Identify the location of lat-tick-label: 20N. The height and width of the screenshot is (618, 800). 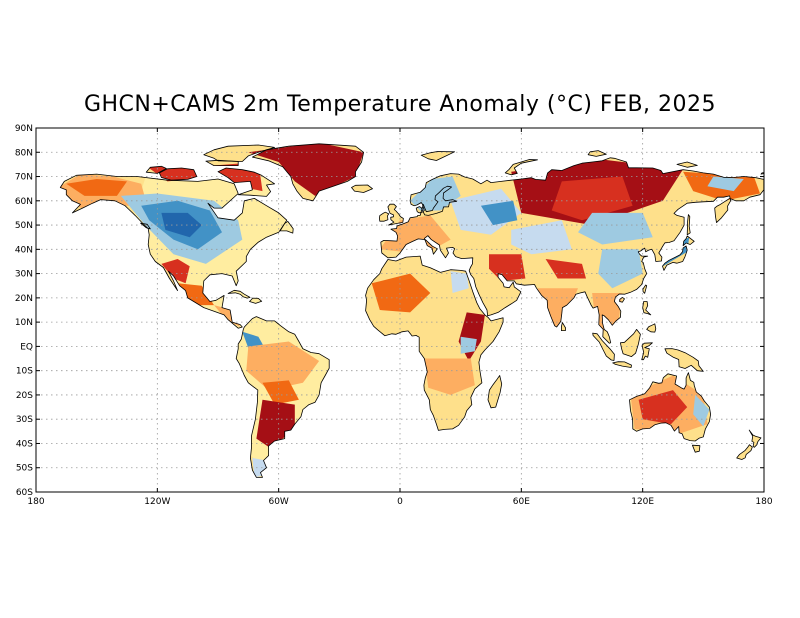
(24, 299).